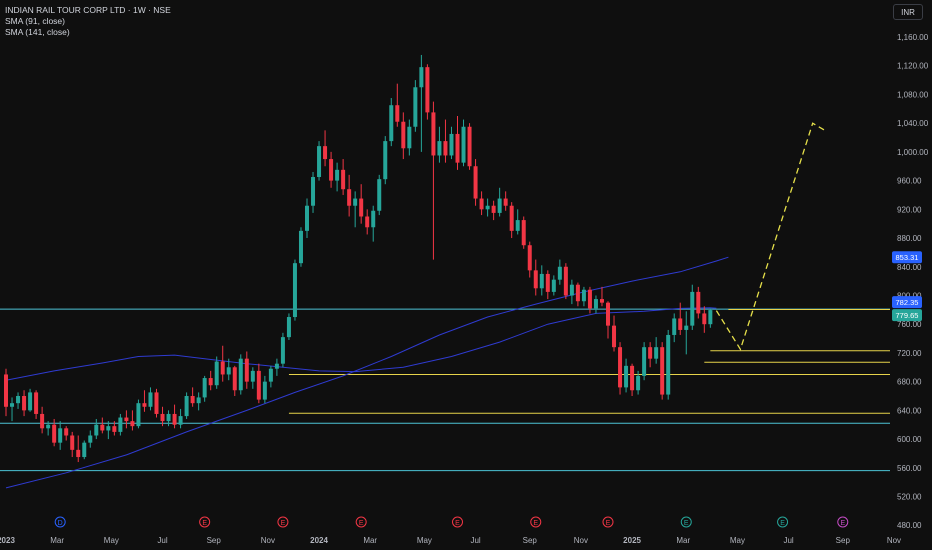 The width and height of the screenshot is (932, 550). I want to click on projection-dashed-path, so click(770, 236).